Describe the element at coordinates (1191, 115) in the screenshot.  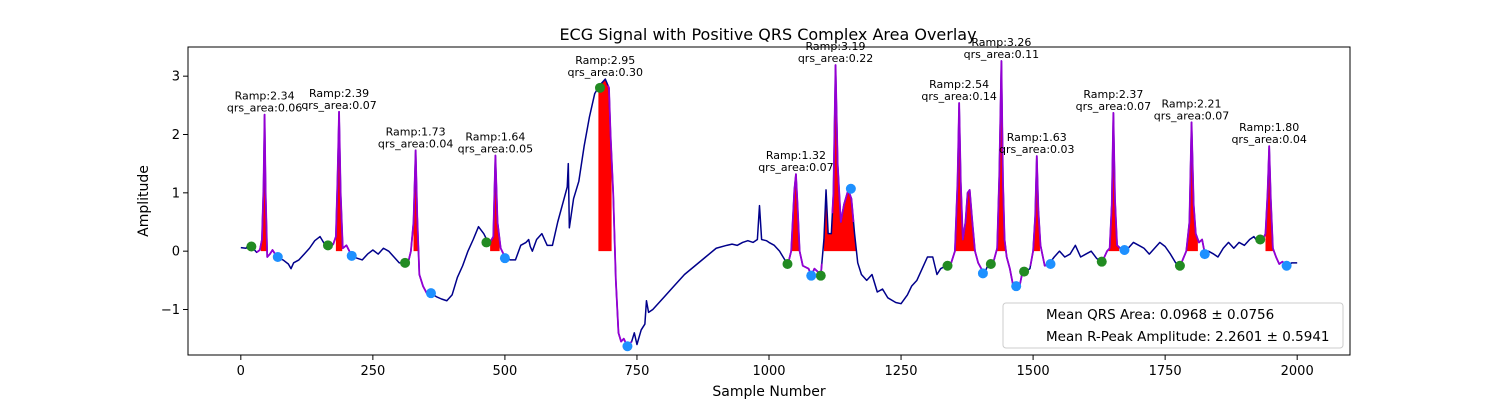
I see `peak-annotation-area-12: qrs_area:0.07` at that location.